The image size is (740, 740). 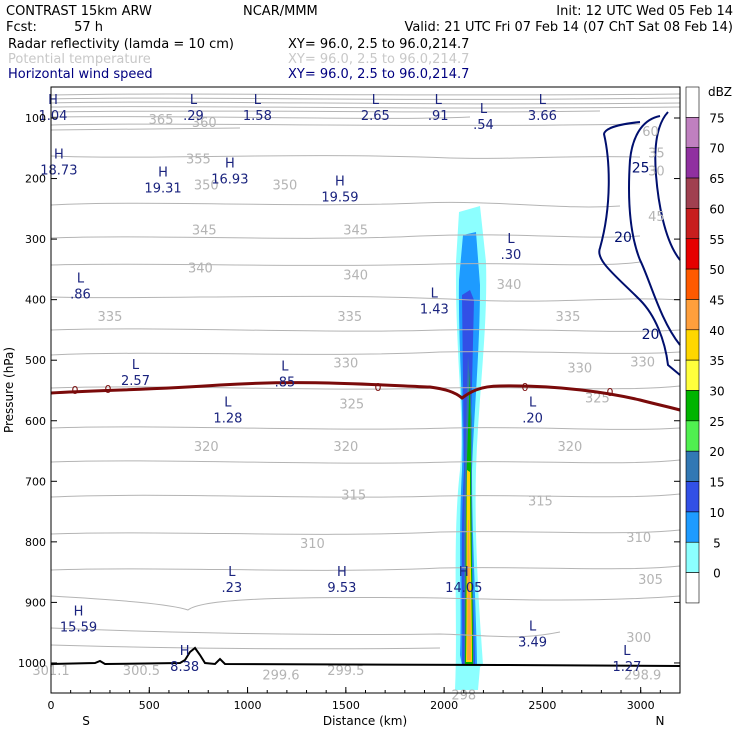 I want to click on theta-label: 298.9, so click(x=642, y=675).